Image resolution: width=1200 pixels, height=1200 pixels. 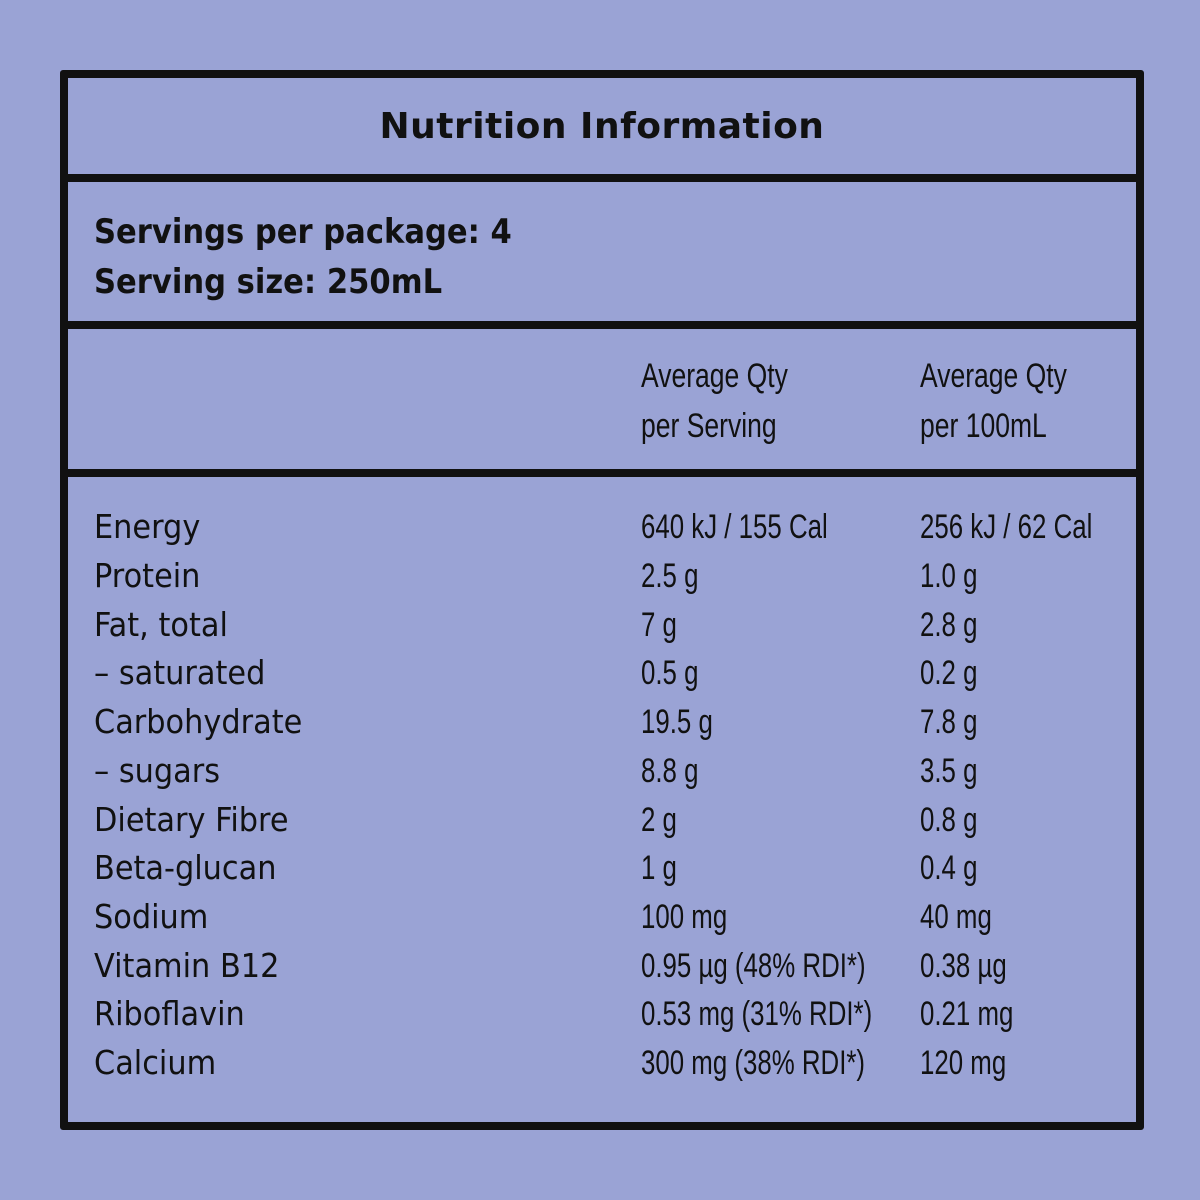 I want to click on table-row: Sodium 100 mg 40 mg, so click(x=602, y=917).